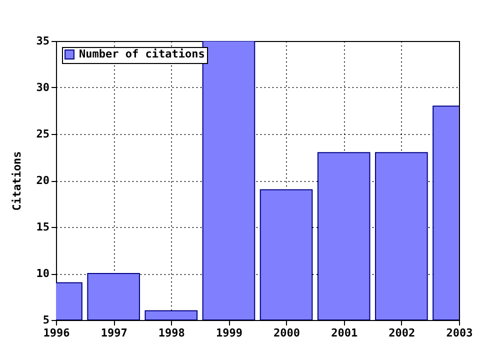 This screenshot has height=350, width=480. Describe the element at coordinates (56, 333) in the screenshot. I see `x-tick-label: 1996` at that location.